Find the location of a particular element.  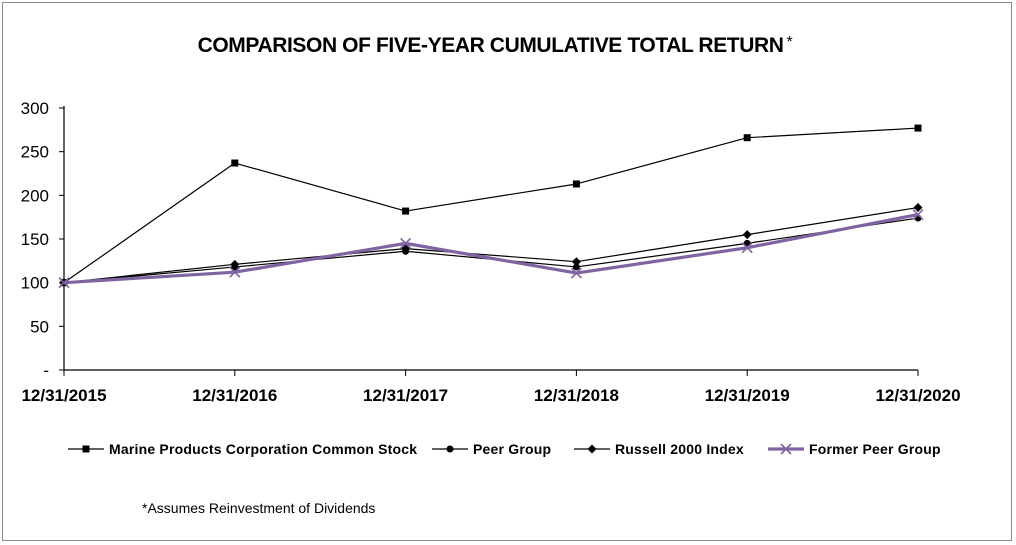

x-tick-label: 12/31/2019 is located at coordinates (747, 395).